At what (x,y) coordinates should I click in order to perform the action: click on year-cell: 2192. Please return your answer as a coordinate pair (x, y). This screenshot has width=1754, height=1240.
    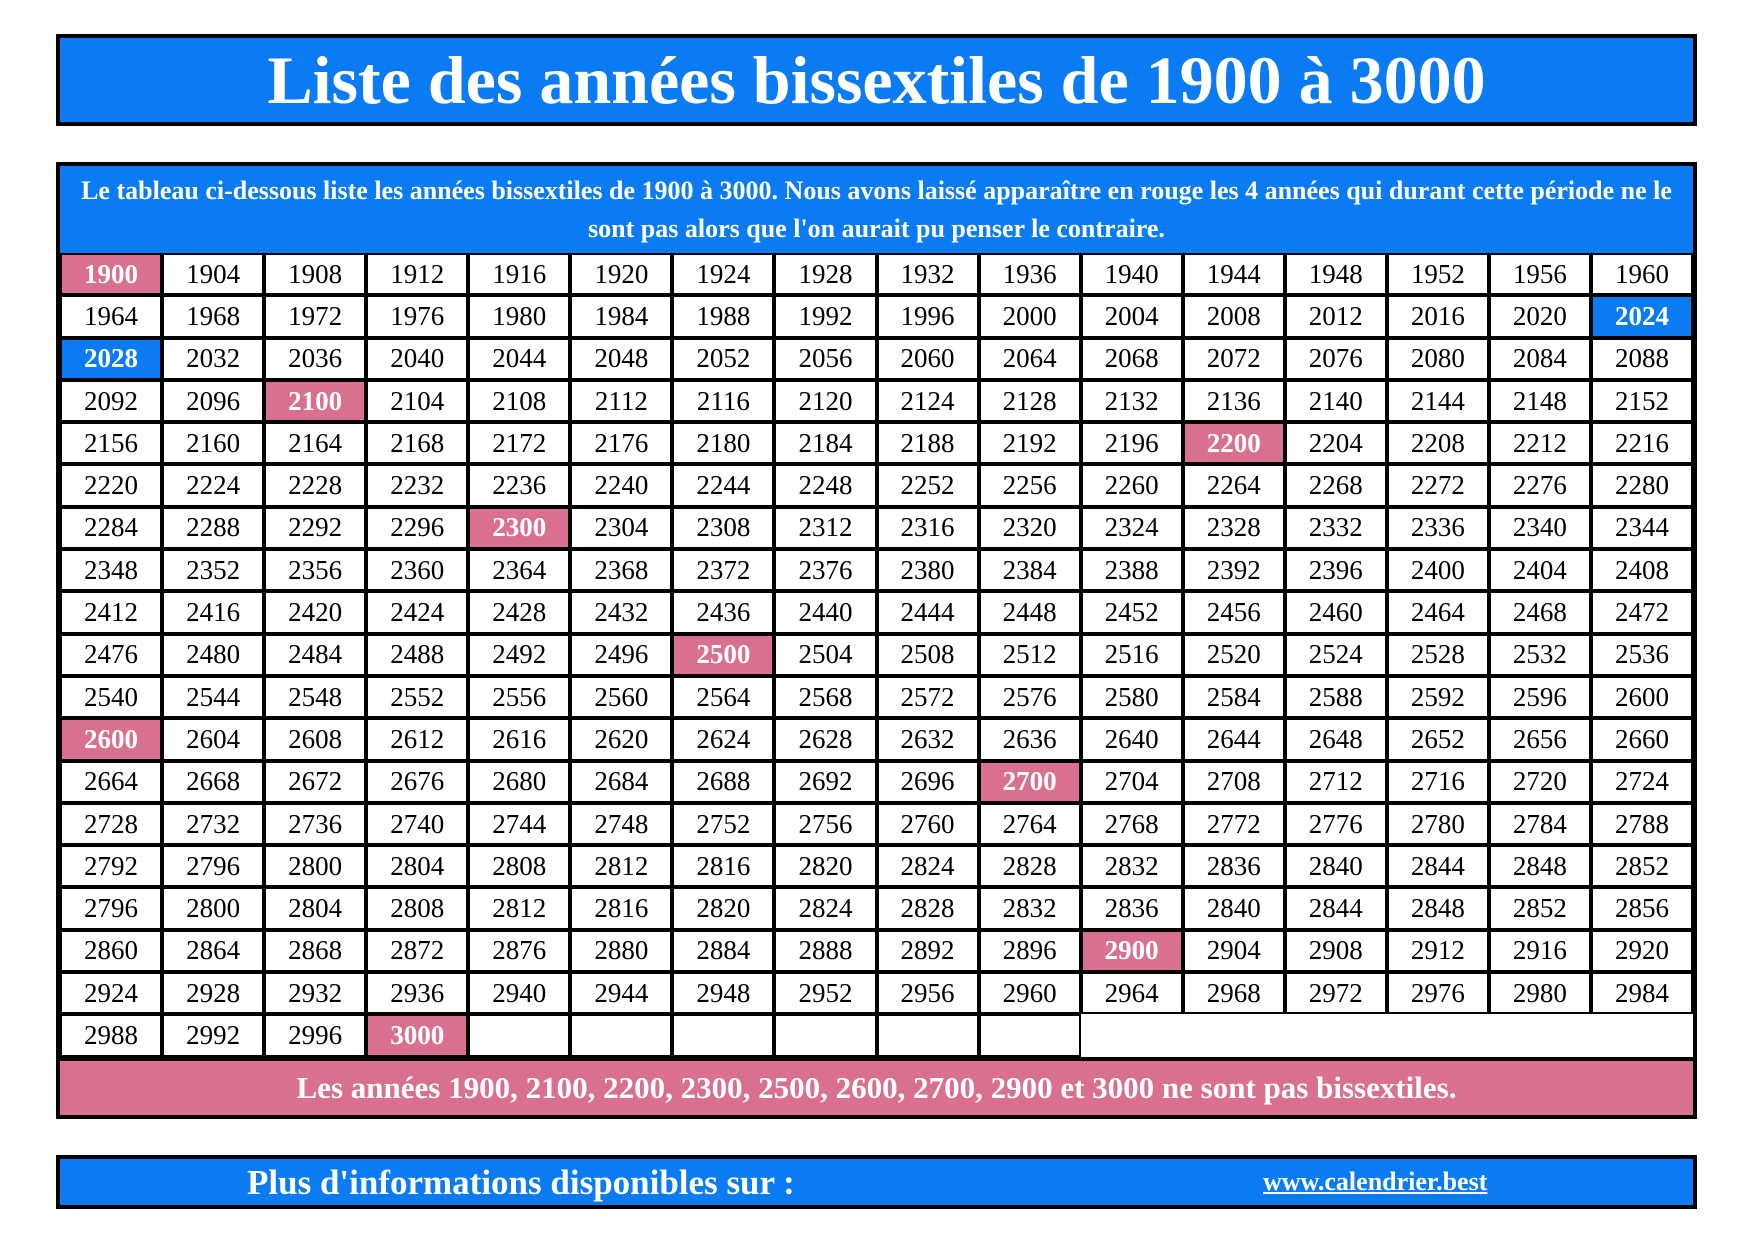
    Looking at the image, I should click on (1029, 443).